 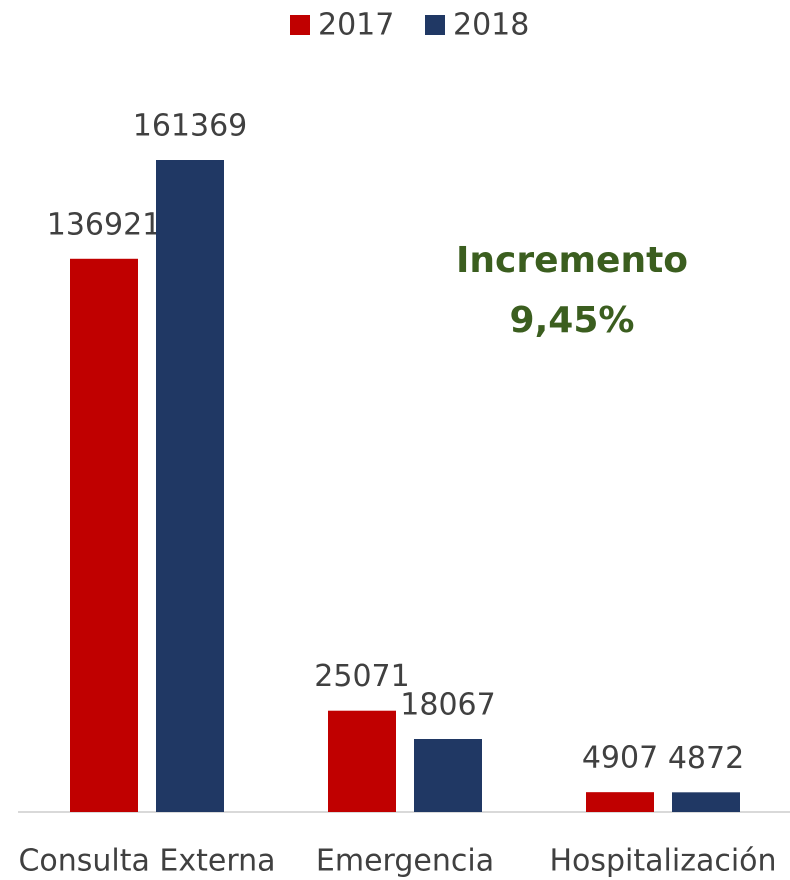 What do you see at coordinates (447, 705) in the screenshot?
I see `data-label: 18067` at bounding box center [447, 705].